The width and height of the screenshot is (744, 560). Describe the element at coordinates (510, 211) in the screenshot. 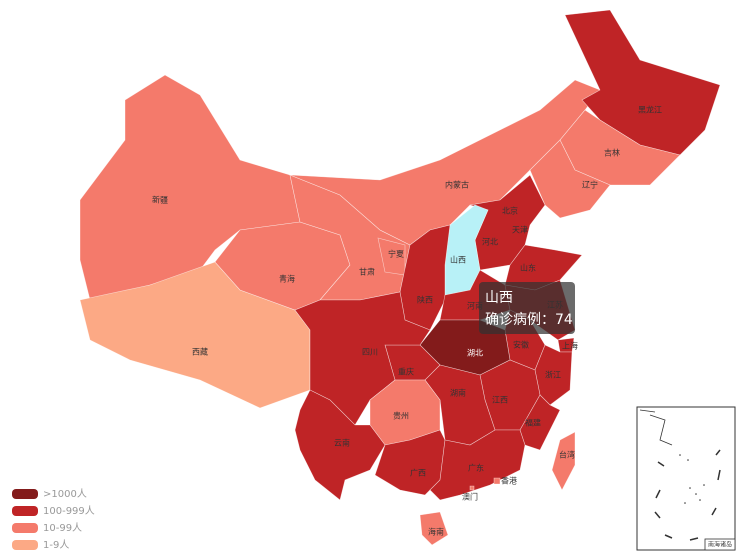

I see `province-label: 北京` at that location.